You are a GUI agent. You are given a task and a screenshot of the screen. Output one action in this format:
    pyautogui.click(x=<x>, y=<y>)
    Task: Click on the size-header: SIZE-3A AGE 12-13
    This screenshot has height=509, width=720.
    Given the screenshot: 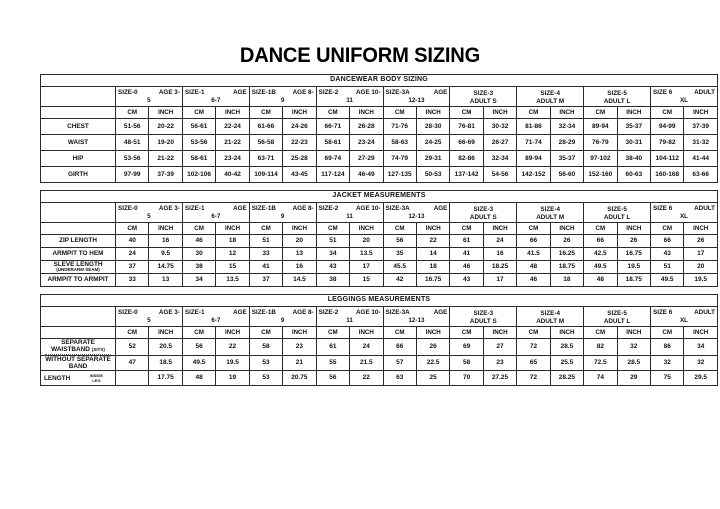 What is the action you would take?
    pyautogui.click(x=416, y=96)
    